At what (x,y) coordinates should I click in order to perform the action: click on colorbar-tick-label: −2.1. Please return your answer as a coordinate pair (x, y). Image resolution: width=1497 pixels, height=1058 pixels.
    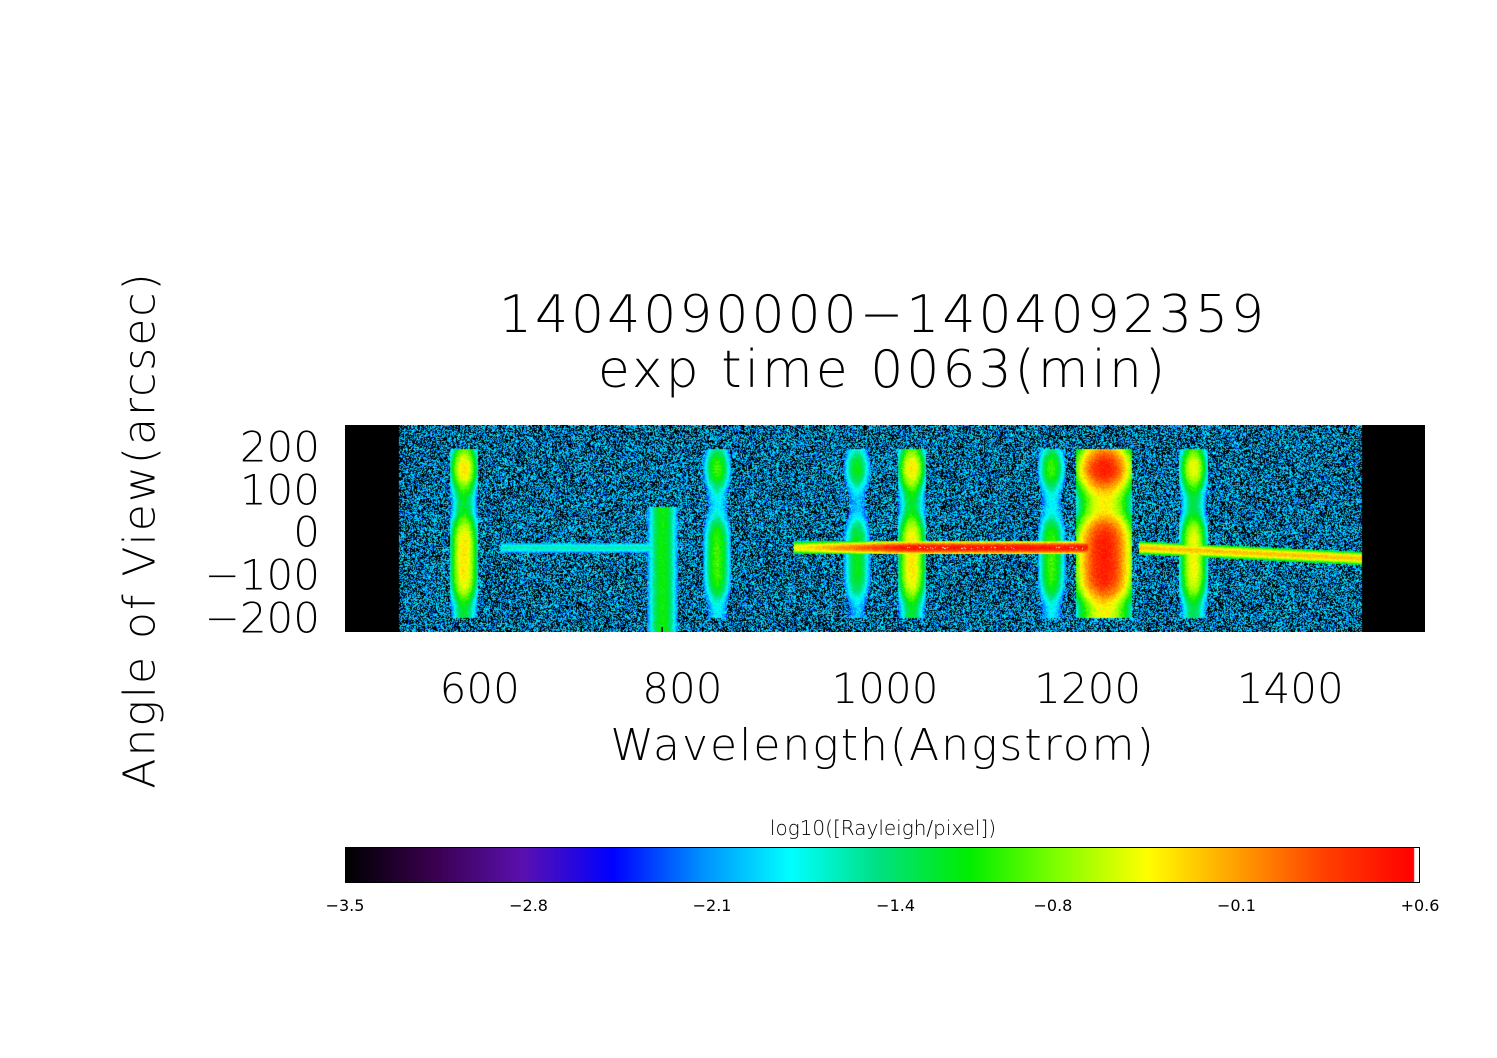
    Looking at the image, I should click on (712, 905).